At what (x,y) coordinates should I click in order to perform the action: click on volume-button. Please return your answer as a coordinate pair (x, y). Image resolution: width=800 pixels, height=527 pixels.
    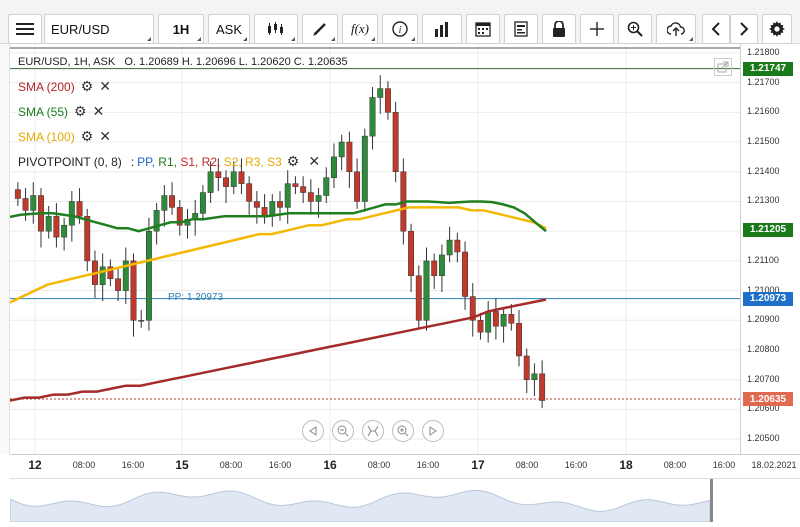
    Looking at the image, I should click on (442, 29).